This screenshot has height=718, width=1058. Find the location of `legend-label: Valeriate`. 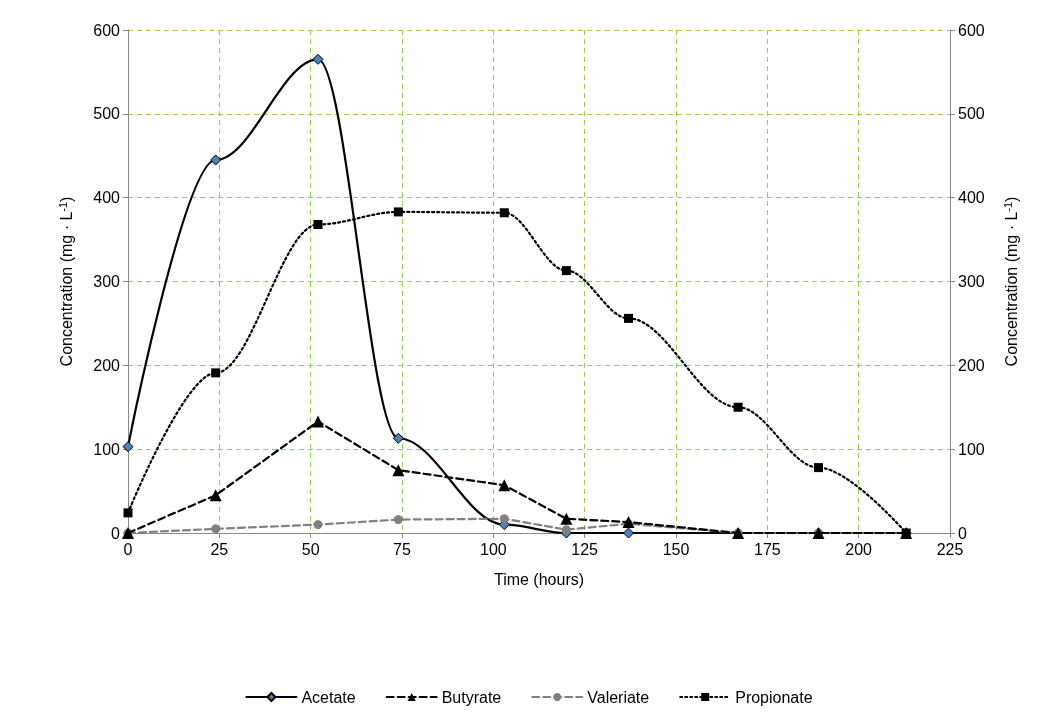

legend-label: Valeriate is located at coordinates (618, 697).